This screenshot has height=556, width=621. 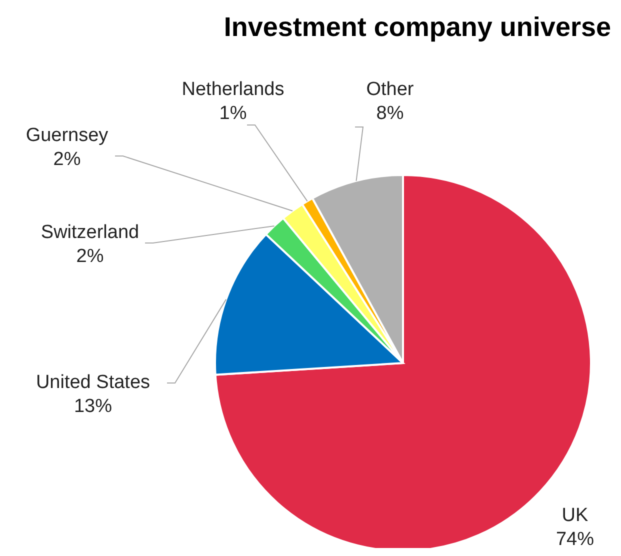 What do you see at coordinates (93, 406) in the screenshot?
I see `data-label: 13%` at bounding box center [93, 406].